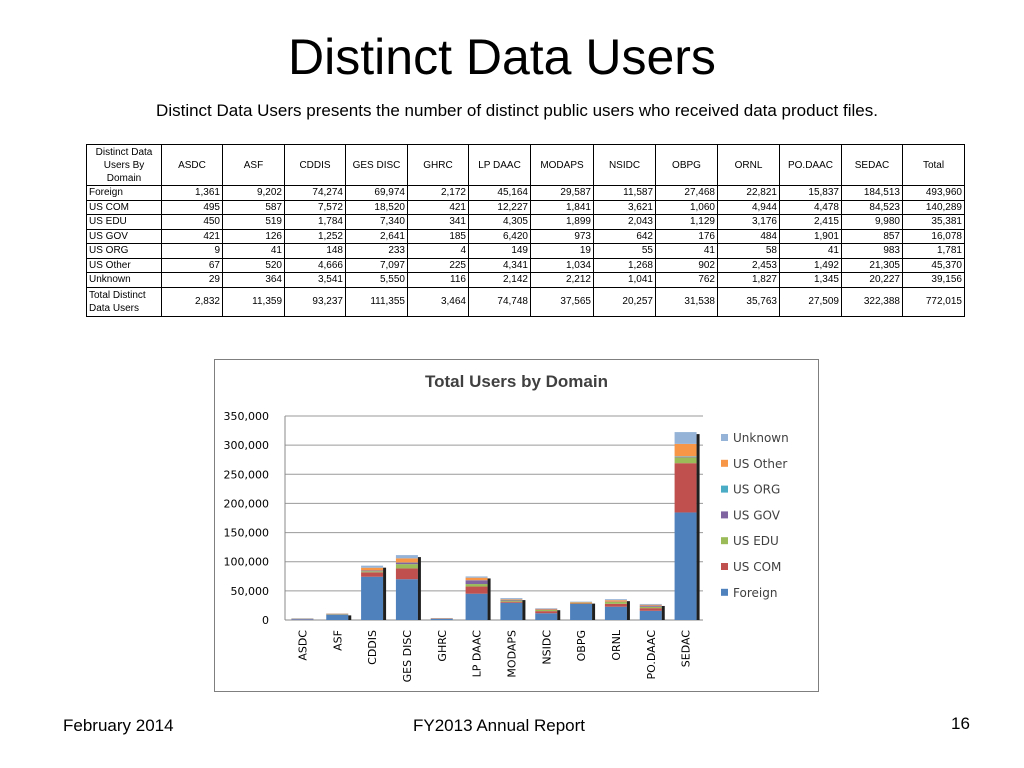 The width and height of the screenshot is (1024, 768). I want to click on row-label: Foreign, so click(124, 193).